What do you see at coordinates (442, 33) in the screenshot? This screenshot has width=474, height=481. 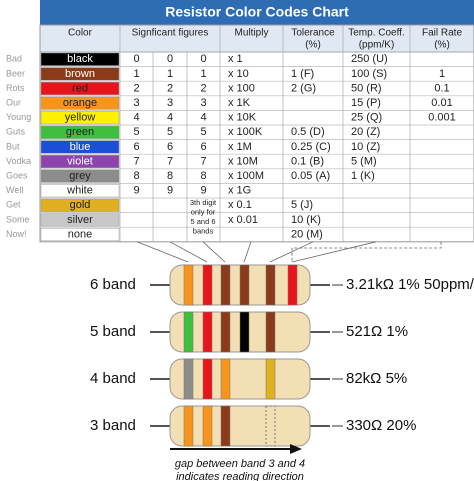 I see `header-label: Fail Rate` at bounding box center [442, 33].